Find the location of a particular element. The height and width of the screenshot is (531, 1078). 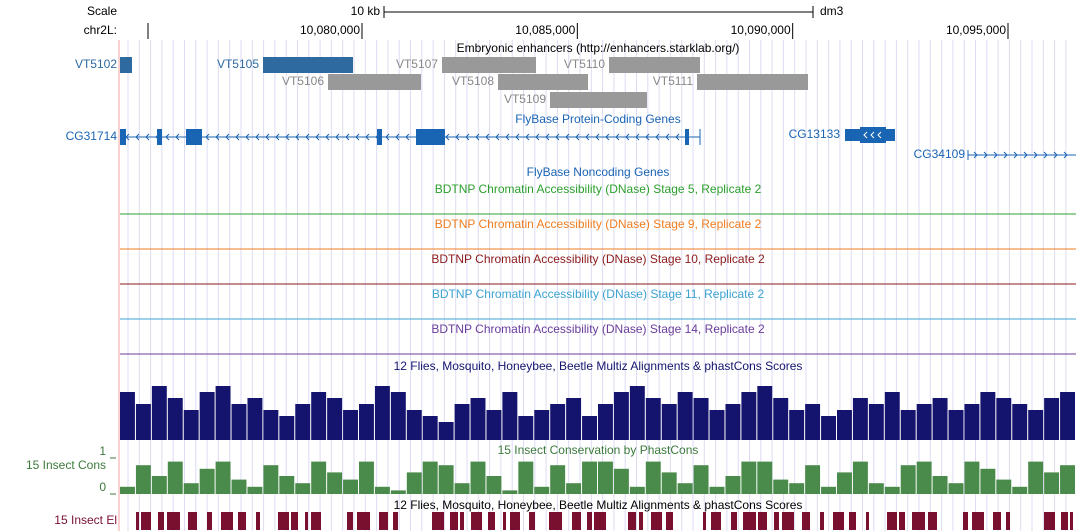

enhancer-label: VT5110 is located at coordinates (584, 64).